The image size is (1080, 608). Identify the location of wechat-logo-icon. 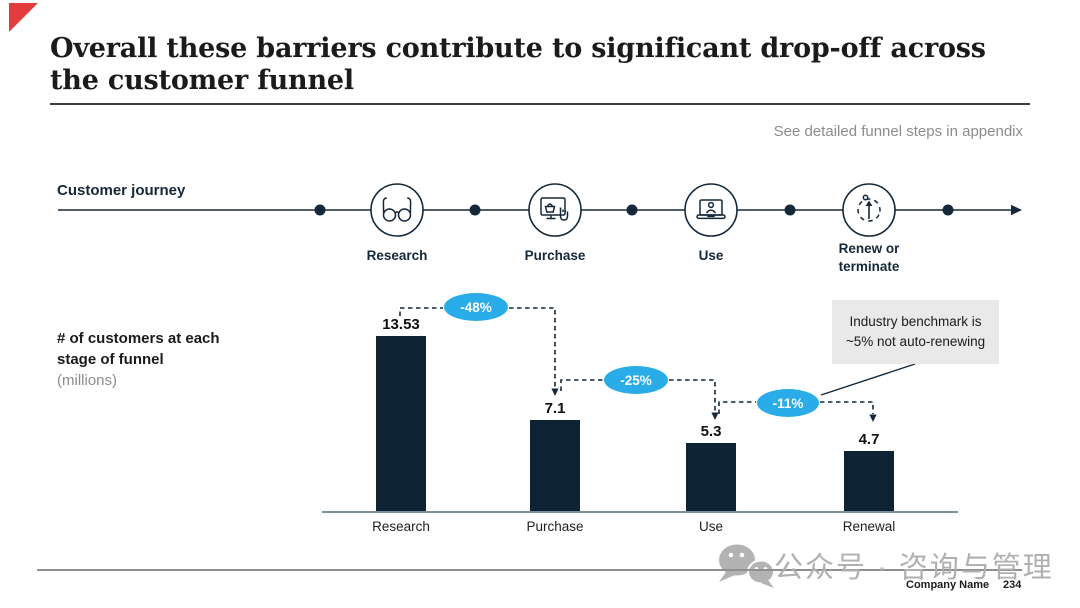
(747, 566).